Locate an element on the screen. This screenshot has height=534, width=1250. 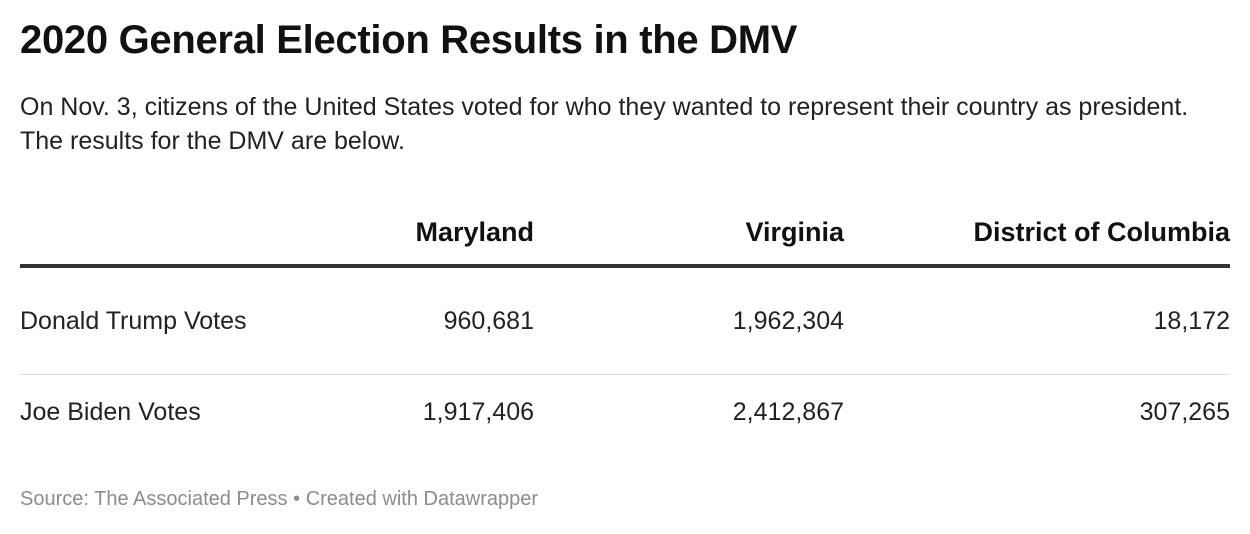
column-header-virginia: Virginia is located at coordinates (689, 234).